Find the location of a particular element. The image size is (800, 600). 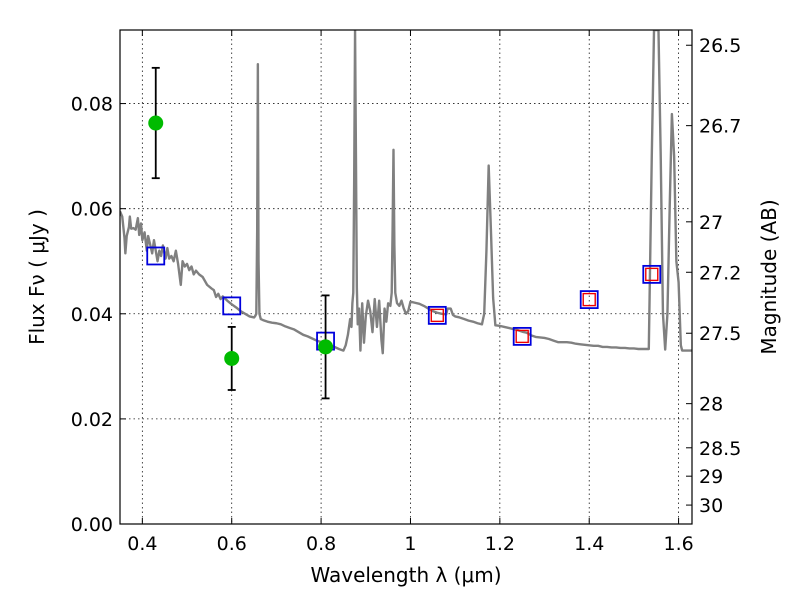

right-y-axis-label: Magnitude (AB) is located at coordinates (769, 276).